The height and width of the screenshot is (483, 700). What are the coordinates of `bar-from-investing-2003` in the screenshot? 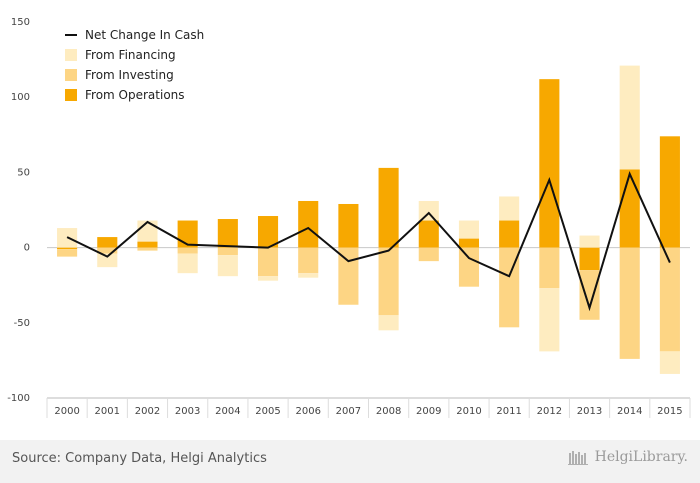 It's located at (187, 250).